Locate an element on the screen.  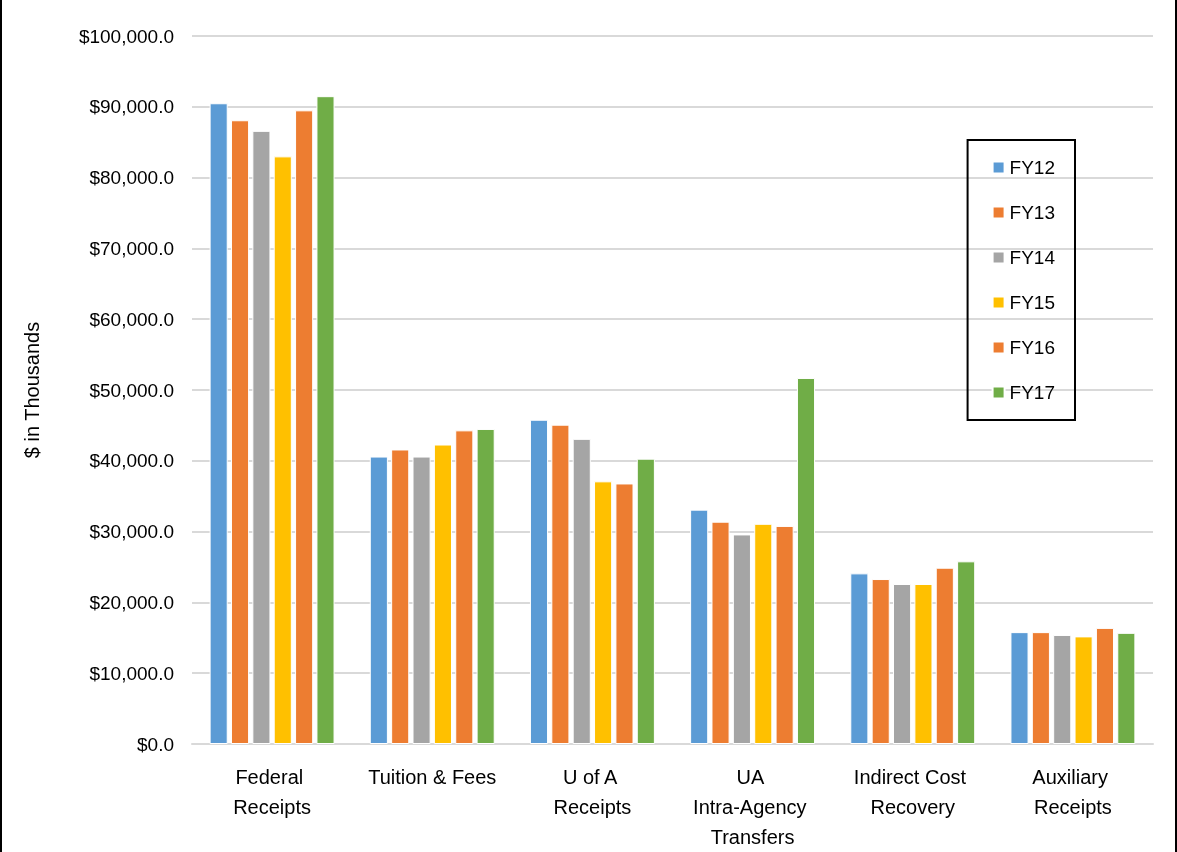
legend-label: FY16 is located at coordinates (1032, 347).